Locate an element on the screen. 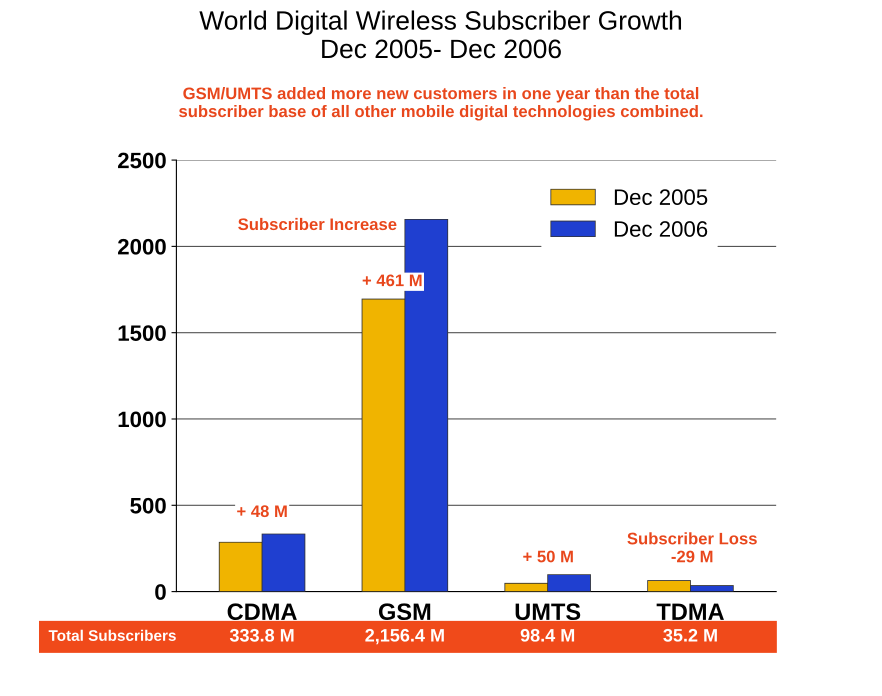 Image resolution: width=882 pixels, height=696 pixels. x-tick-label: UMTS is located at coordinates (548, 611).